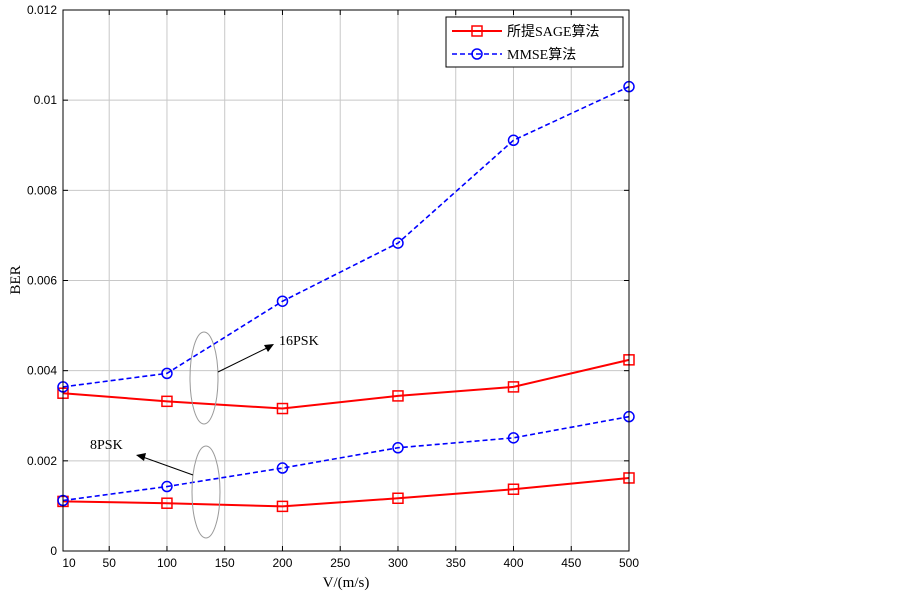 The image size is (903, 593). I want to click on y-tick-label: 0.004, so click(42, 371).